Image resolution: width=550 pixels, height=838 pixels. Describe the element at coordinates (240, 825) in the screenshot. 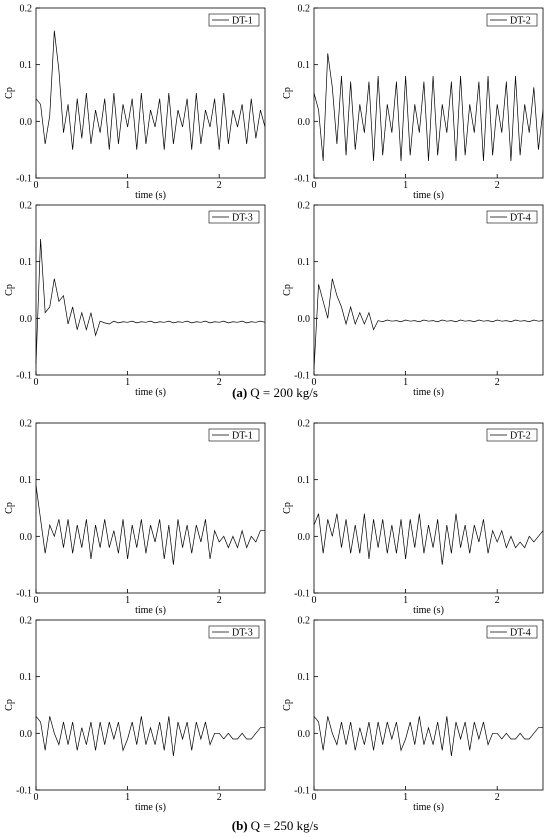

I see `caption-label: (b)` at that location.